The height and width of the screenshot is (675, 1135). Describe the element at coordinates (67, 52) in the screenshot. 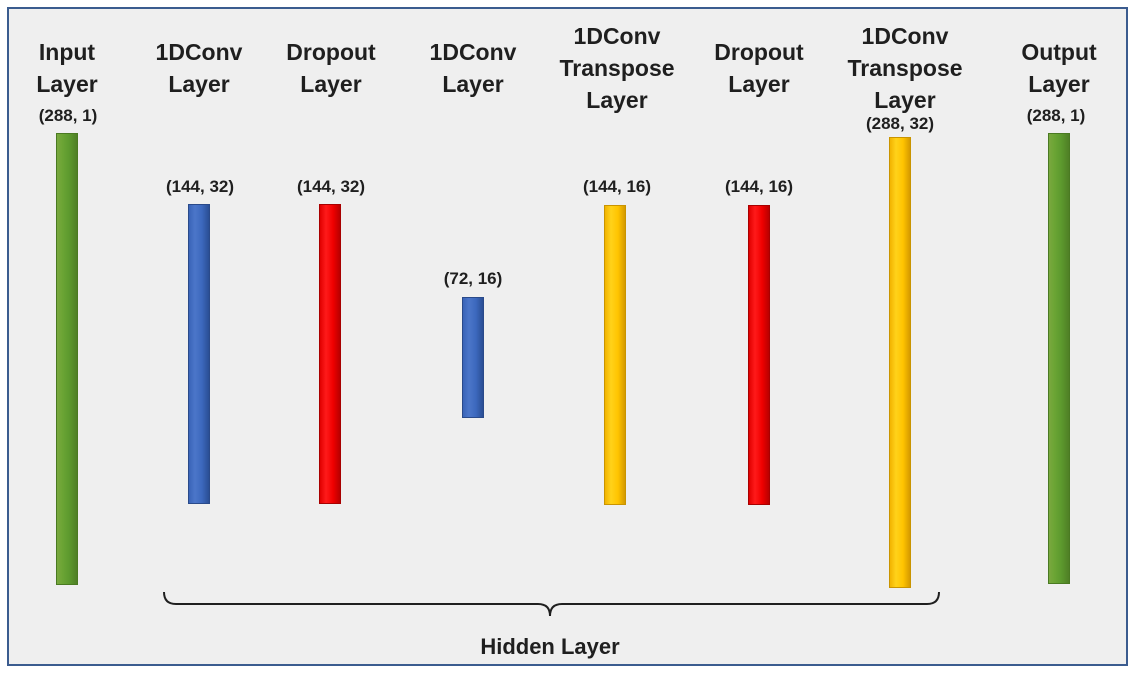

I see `input-layer-title-line1: Input` at that location.